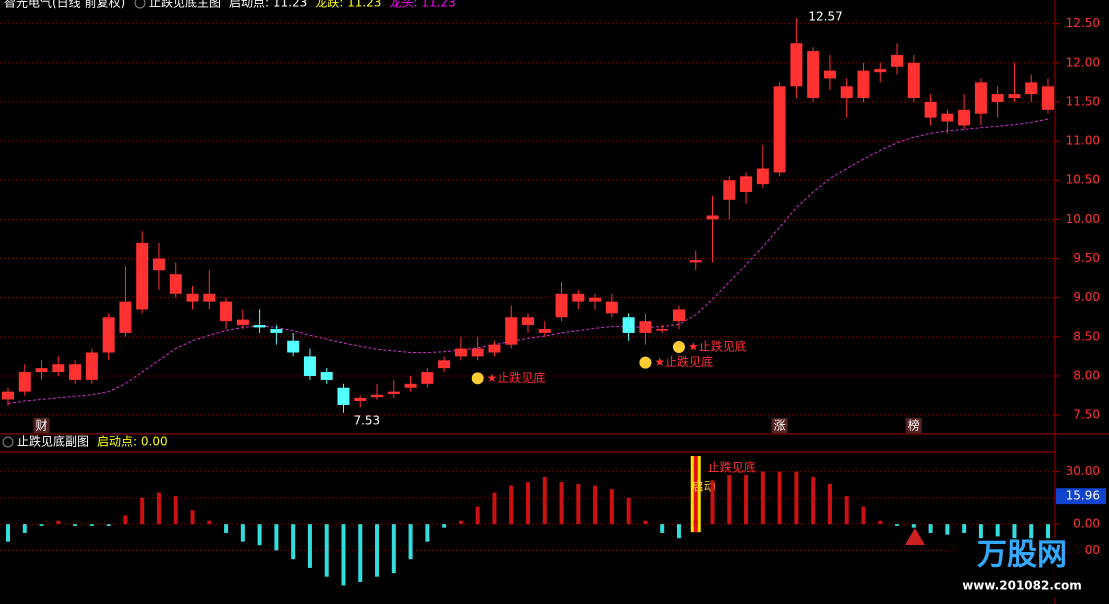 This screenshot has height=604, width=1109. I want to click on y-tick-label: 8.50, so click(1086, 336).